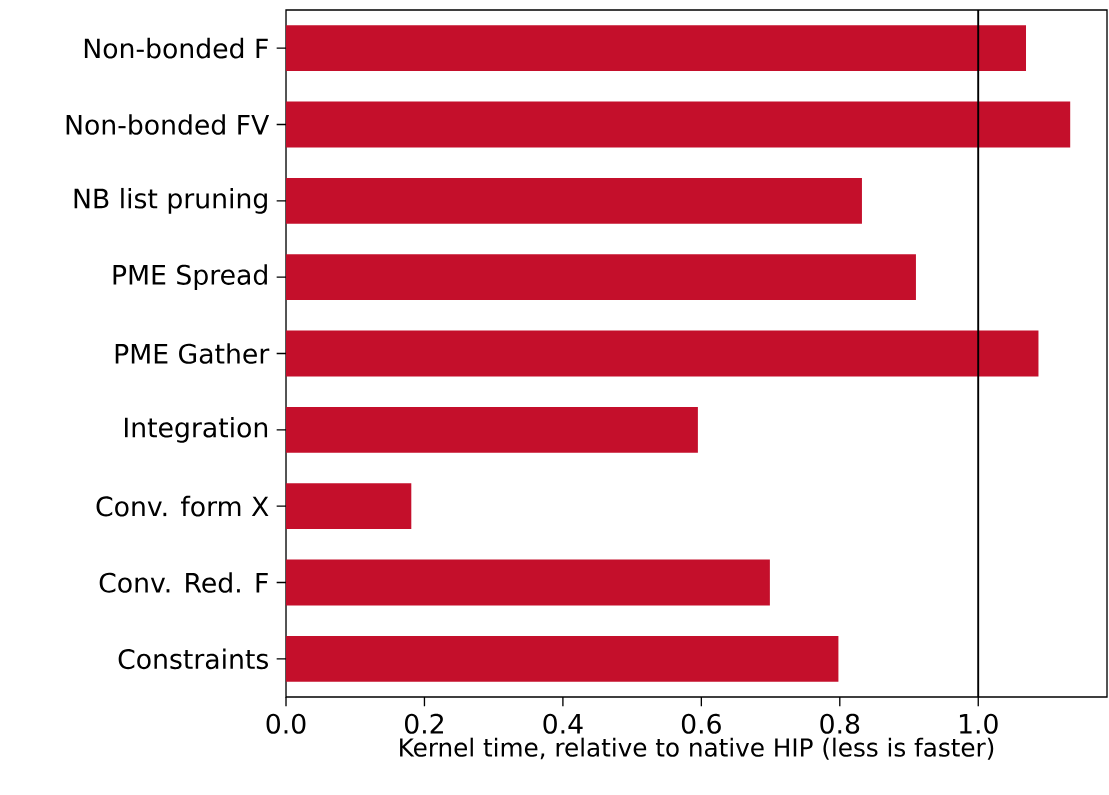 Image resolution: width=1109 pixels, height=795 pixels. I want to click on x-tick-label: 0.2, so click(424, 723).